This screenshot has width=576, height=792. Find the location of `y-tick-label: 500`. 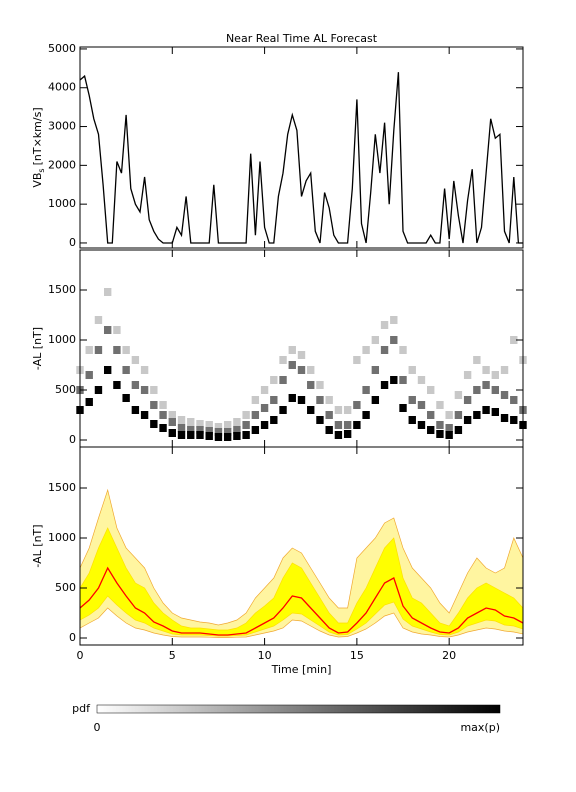

y-tick-label: 500 is located at coordinates (65, 389).